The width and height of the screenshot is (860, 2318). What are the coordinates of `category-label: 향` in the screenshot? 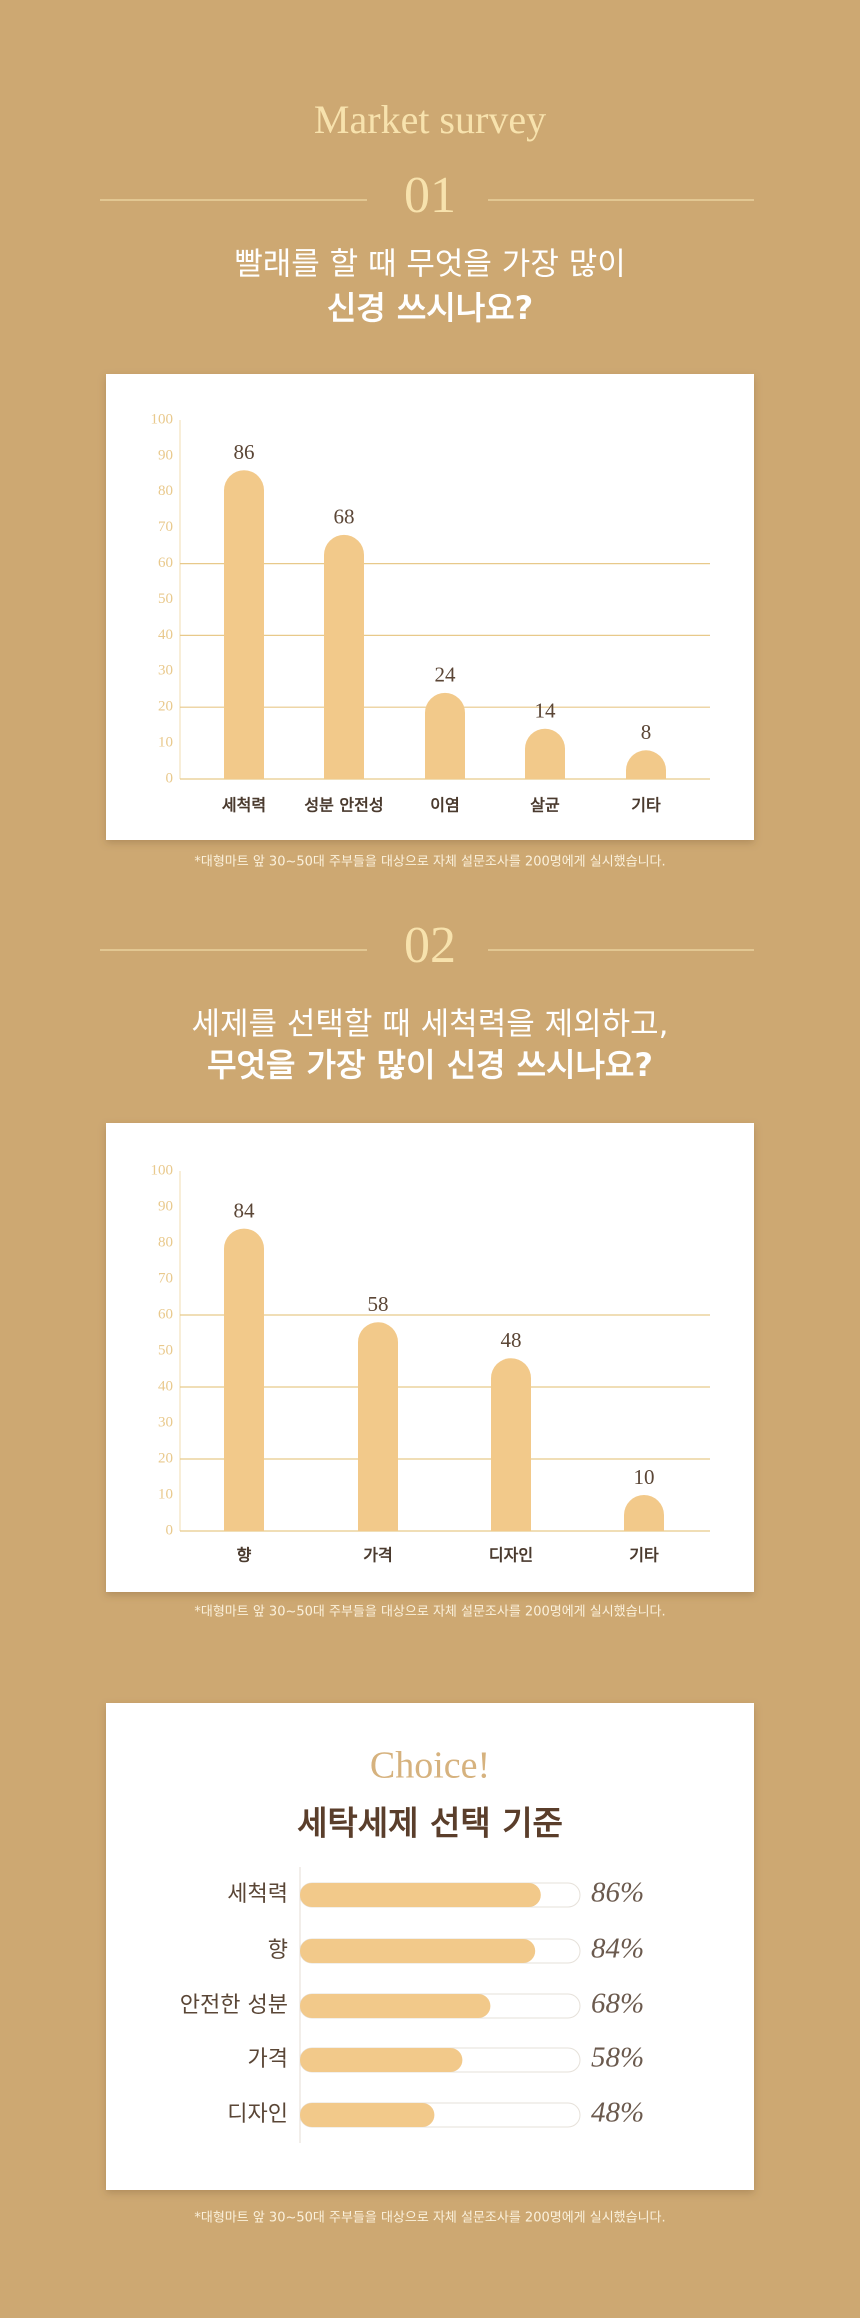 It's located at (278, 1950).